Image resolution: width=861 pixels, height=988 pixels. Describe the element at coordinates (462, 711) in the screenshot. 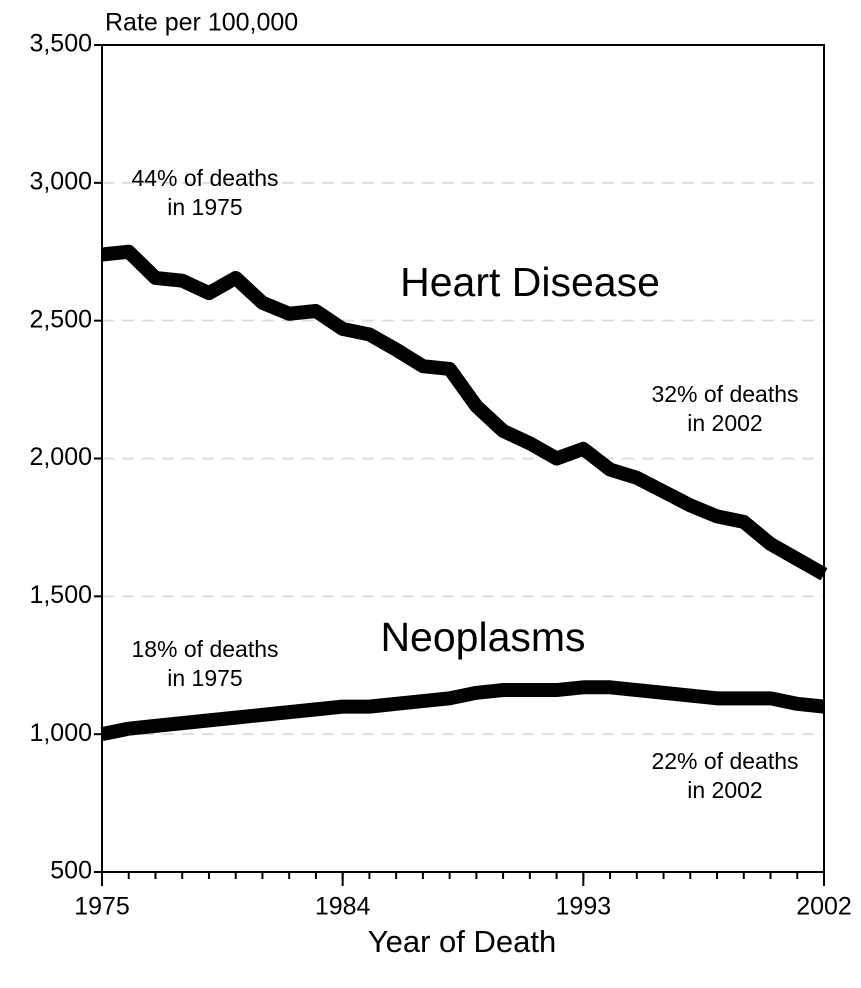

I see `data-line` at that location.